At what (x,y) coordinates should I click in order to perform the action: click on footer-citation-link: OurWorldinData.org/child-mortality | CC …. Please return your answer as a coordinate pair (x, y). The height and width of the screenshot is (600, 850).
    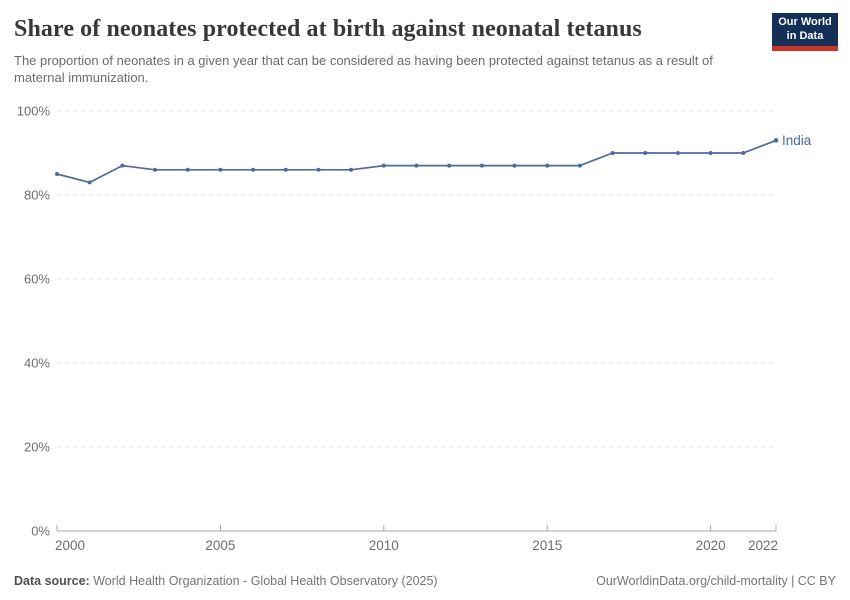
    Looking at the image, I should click on (716, 581).